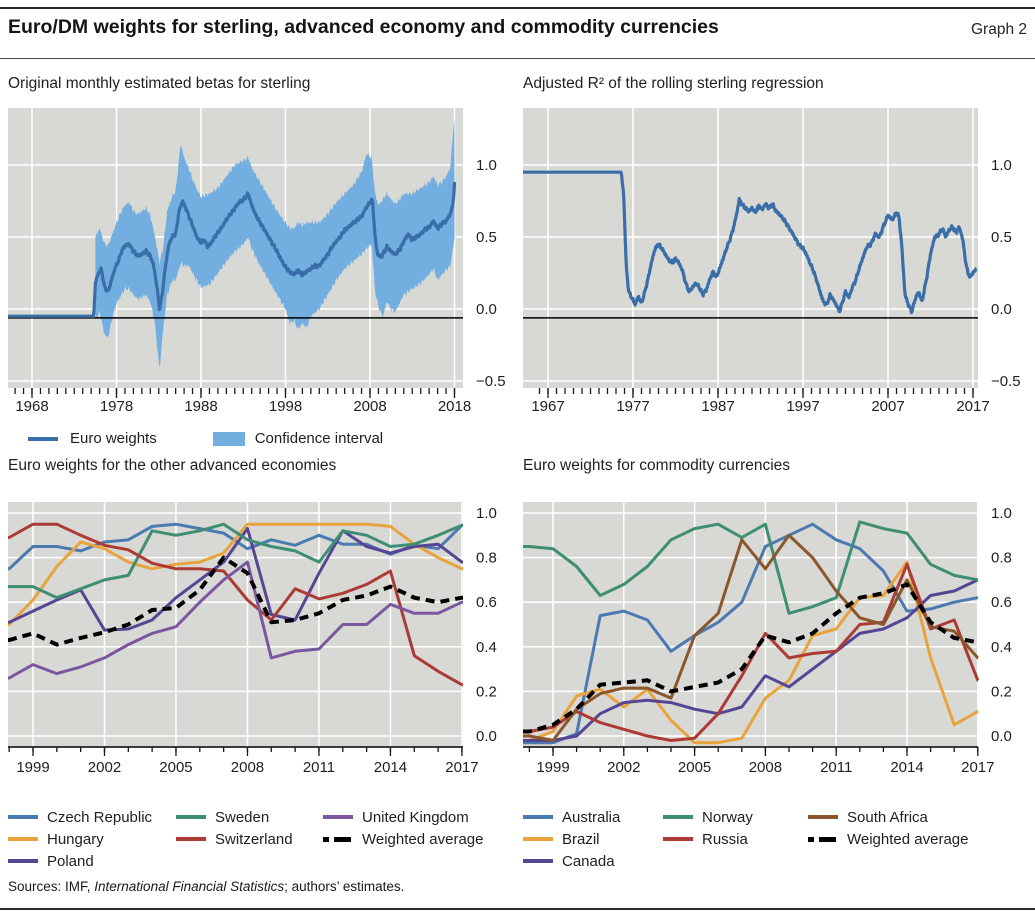 This screenshot has width=1035, height=921. I want to click on sources-suffix: ; authors’ estimates., so click(344, 886).